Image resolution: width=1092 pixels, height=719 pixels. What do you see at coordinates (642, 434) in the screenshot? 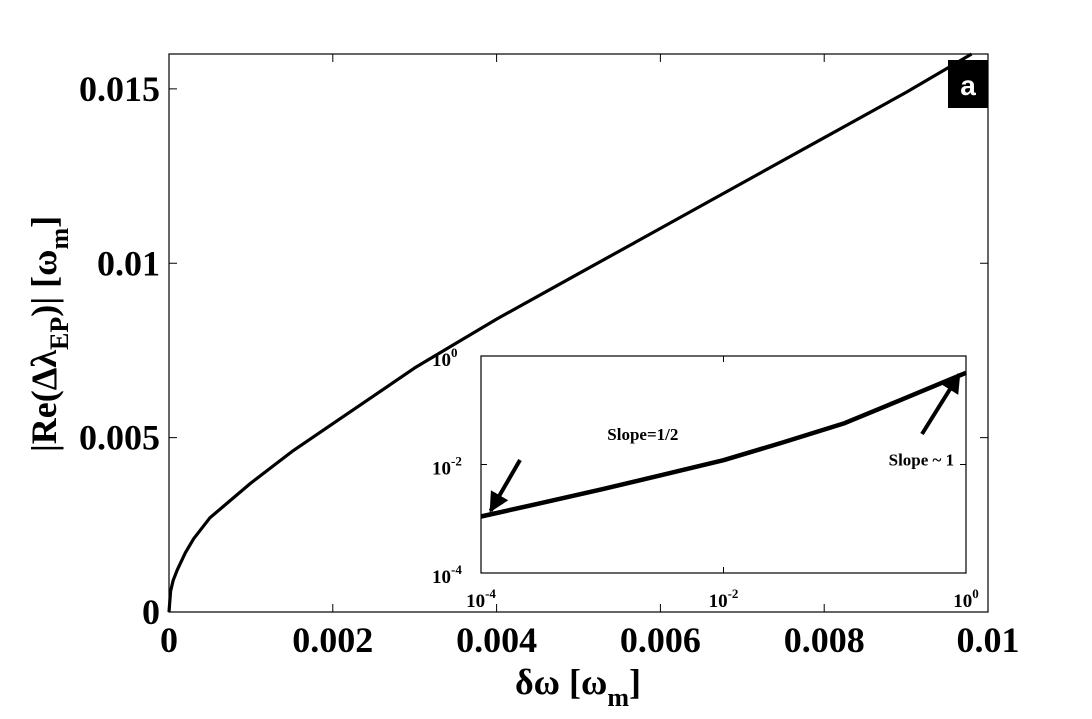
I see `annotation-slope-half: Slope=1/2` at bounding box center [642, 434].